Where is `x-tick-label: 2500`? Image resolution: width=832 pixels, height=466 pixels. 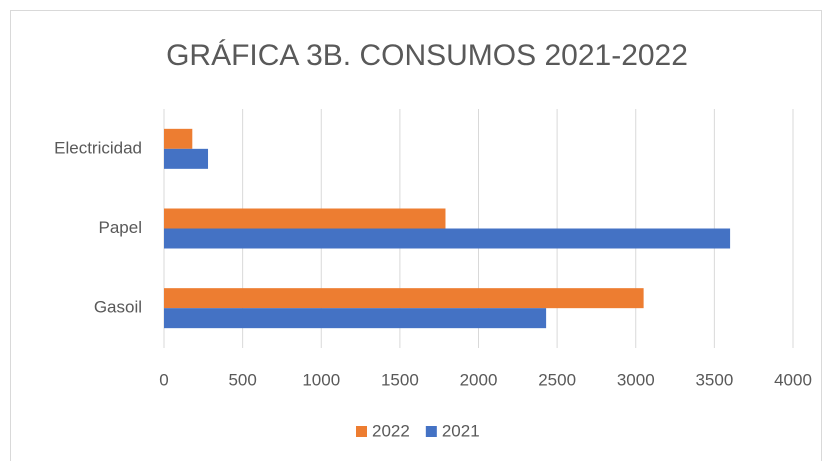 x-tick-label: 2500 is located at coordinates (557, 379).